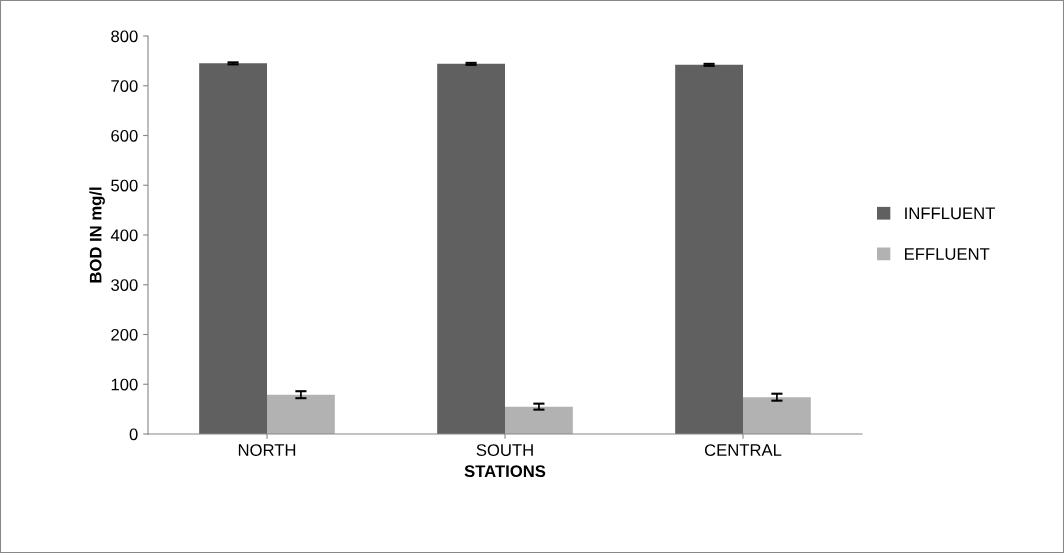 The width and height of the screenshot is (1064, 553). I want to click on y-tick-label: 500, so click(124, 185).